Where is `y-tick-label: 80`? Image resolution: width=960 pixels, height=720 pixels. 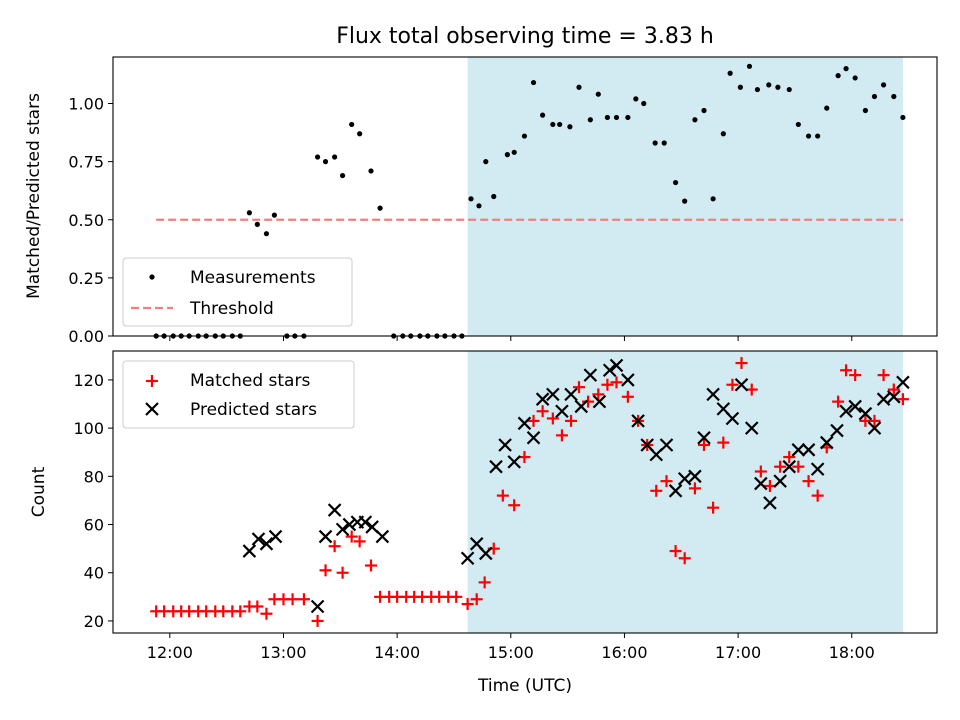
y-tick-label: 80 is located at coordinates (94, 476).